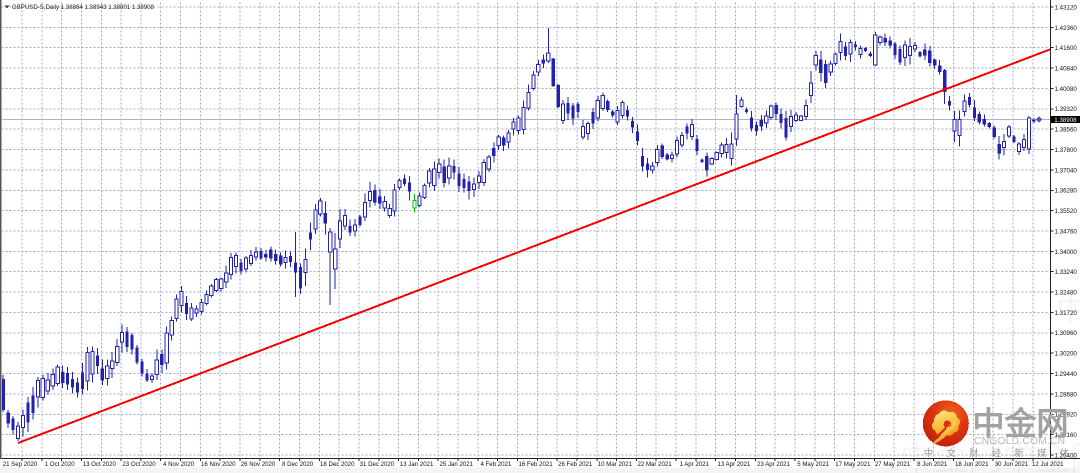  What do you see at coordinates (1066, 68) in the screenshot?
I see `svg-text: 1.40840` at bounding box center [1066, 68].